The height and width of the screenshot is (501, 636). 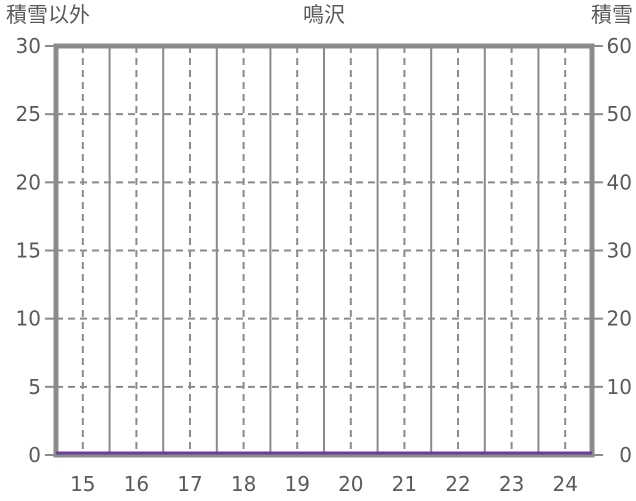 What do you see at coordinates (28, 319) in the screenshot?
I see `left-axis-tick-label: 10` at bounding box center [28, 319].